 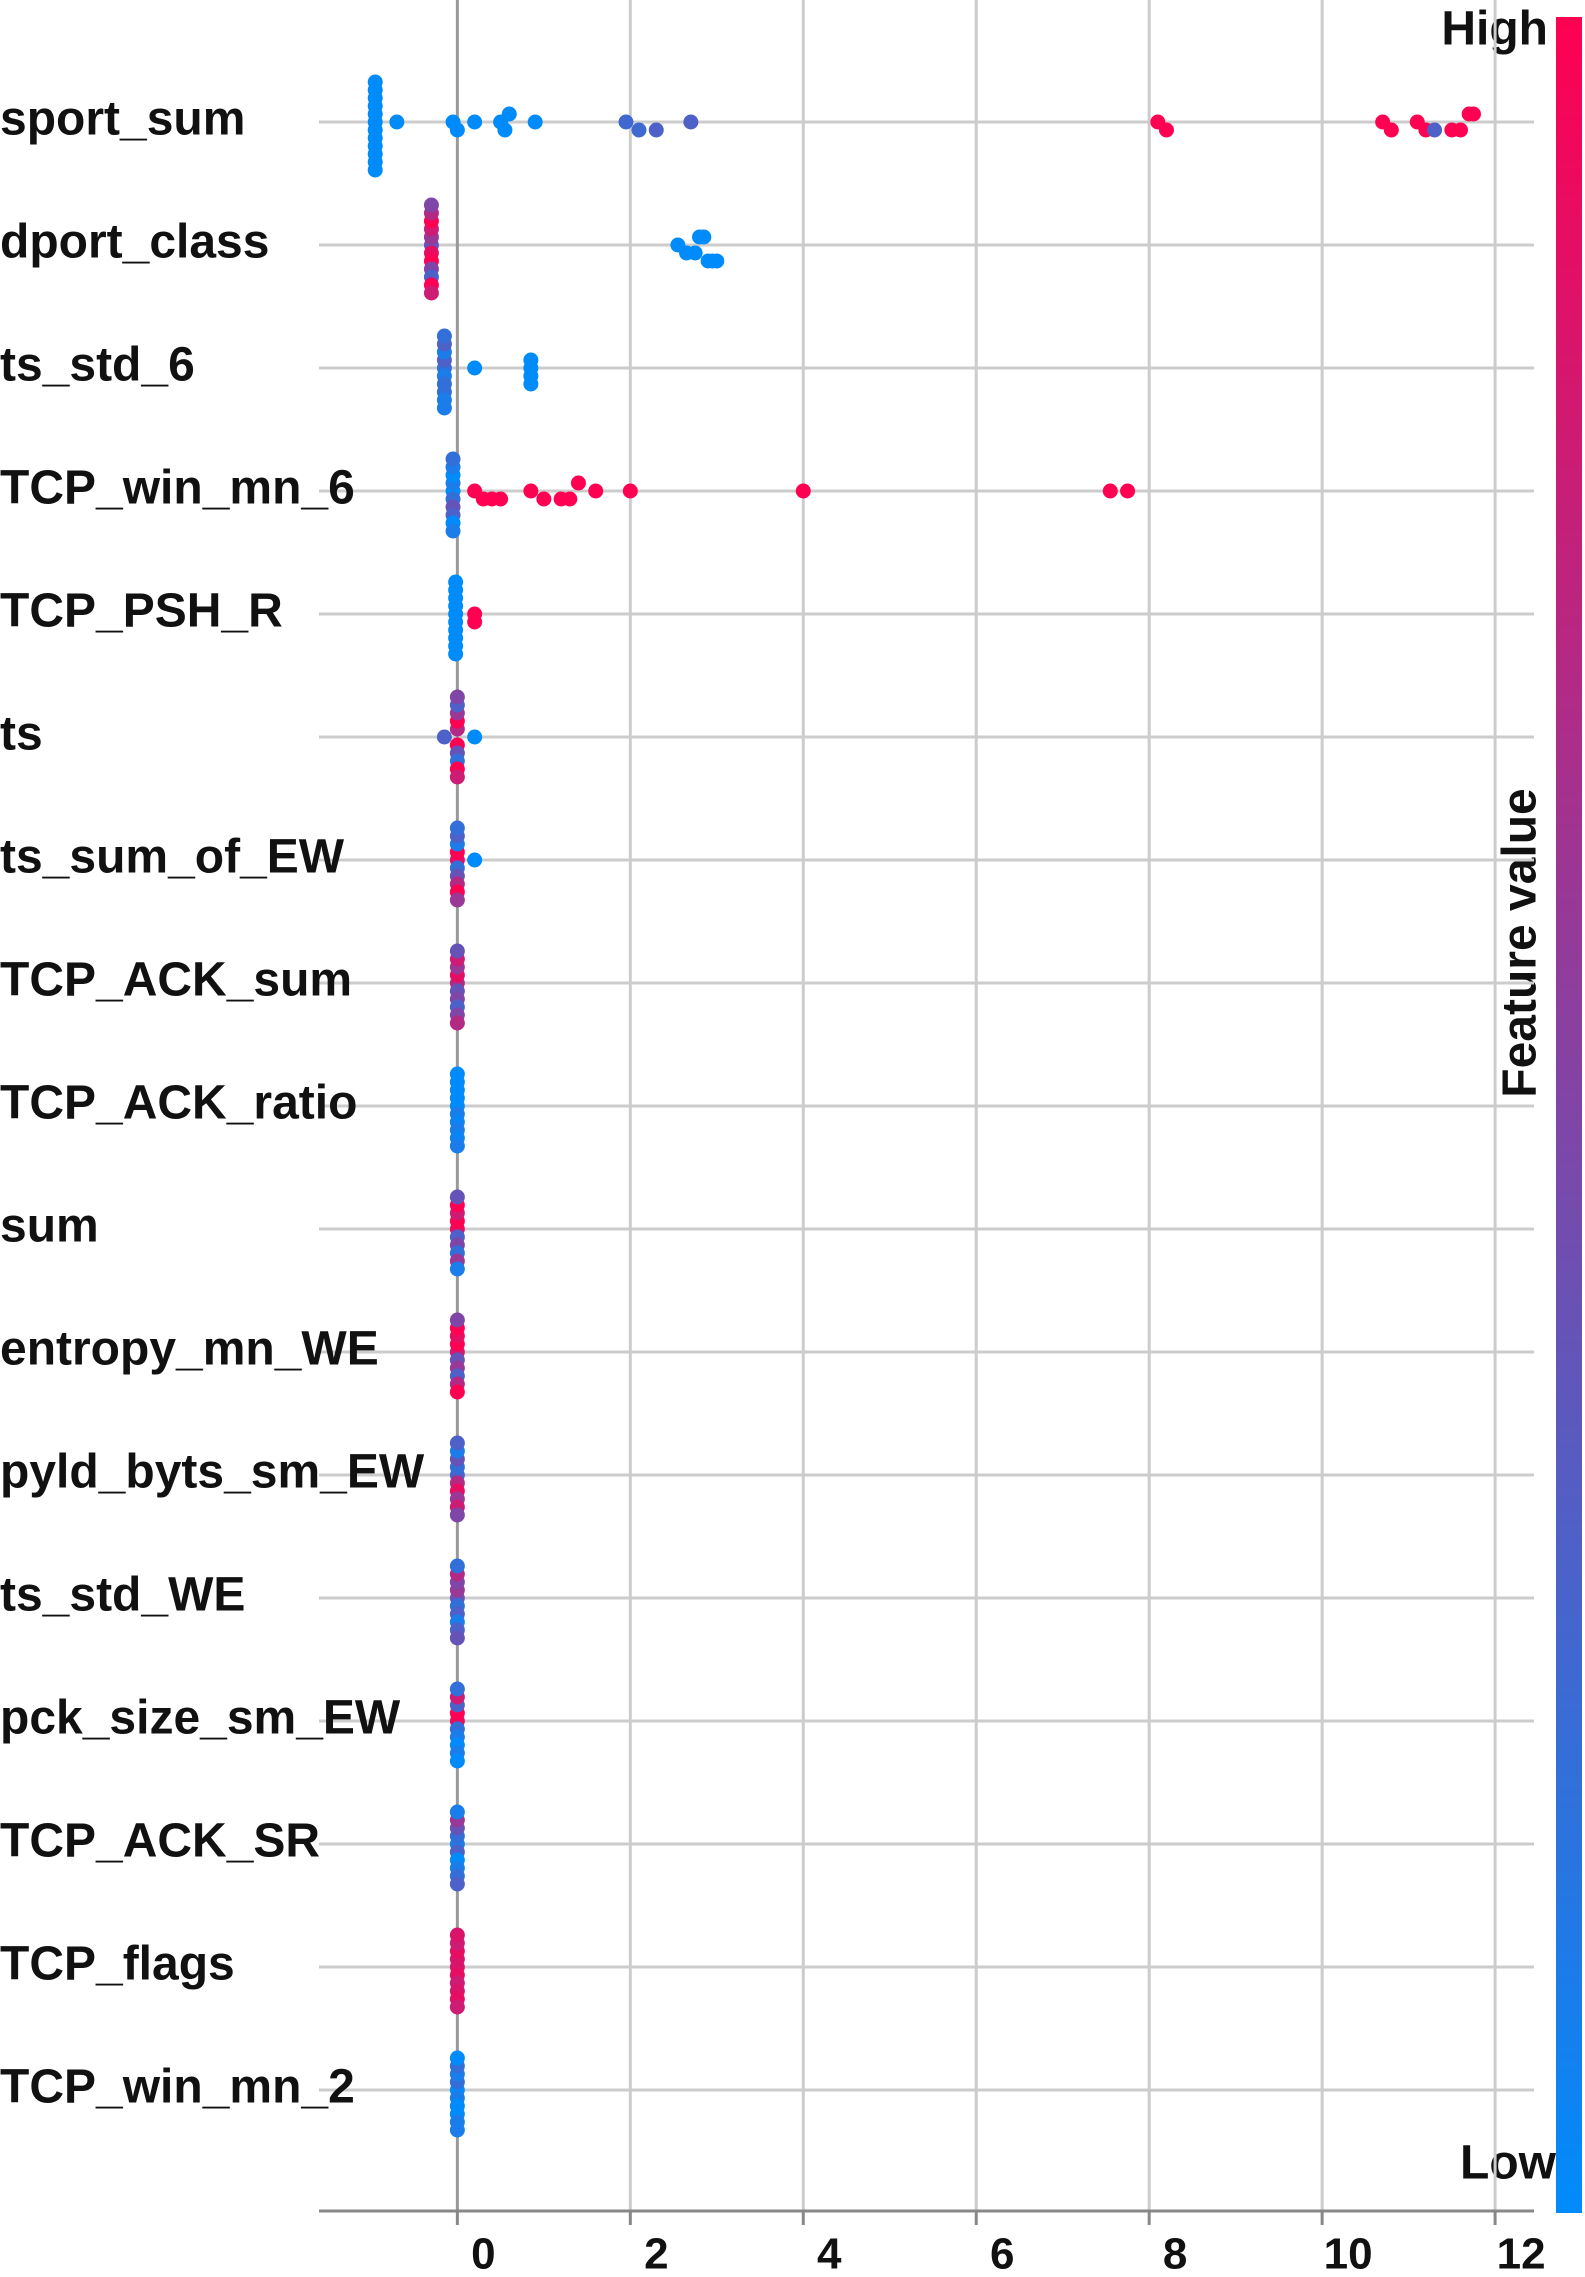 What do you see at coordinates (1348, 2253) in the screenshot?
I see `x-tick-label: 10` at bounding box center [1348, 2253].